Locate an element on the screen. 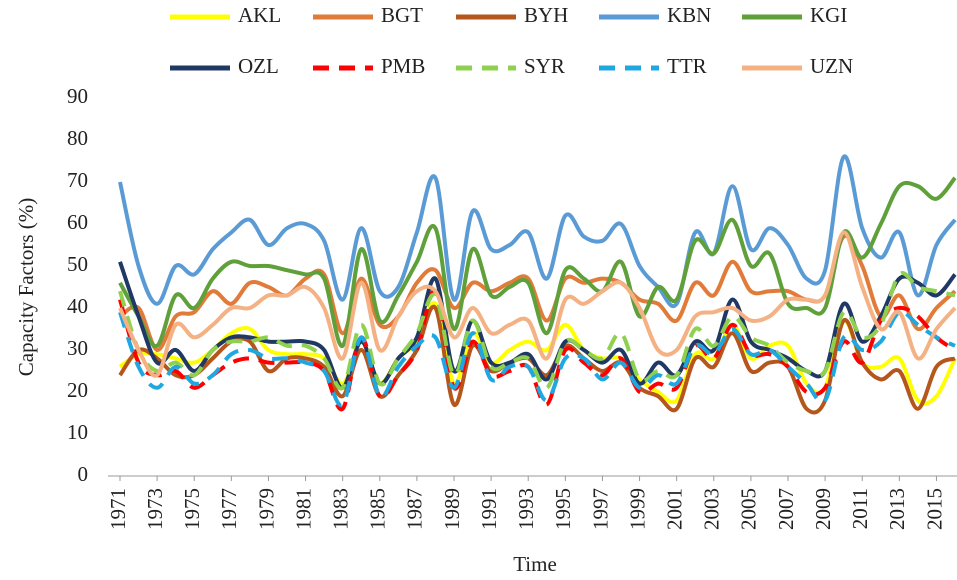 The height and width of the screenshot is (580, 957). y-tick-label: 30 is located at coordinates (77, 348).